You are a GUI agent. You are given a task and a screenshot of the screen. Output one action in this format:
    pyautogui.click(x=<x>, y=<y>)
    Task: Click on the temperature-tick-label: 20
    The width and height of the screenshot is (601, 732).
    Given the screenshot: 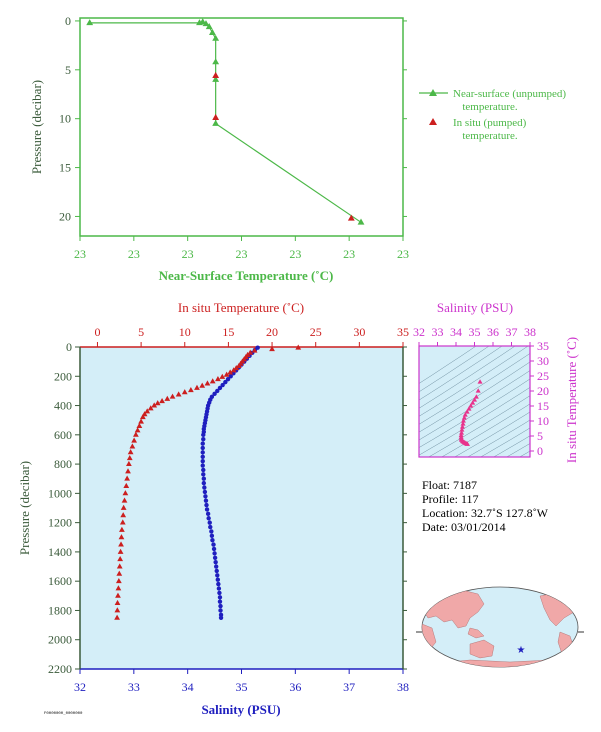 What is the action you would take?
    pyautogui.click(x=272, y=332)
    